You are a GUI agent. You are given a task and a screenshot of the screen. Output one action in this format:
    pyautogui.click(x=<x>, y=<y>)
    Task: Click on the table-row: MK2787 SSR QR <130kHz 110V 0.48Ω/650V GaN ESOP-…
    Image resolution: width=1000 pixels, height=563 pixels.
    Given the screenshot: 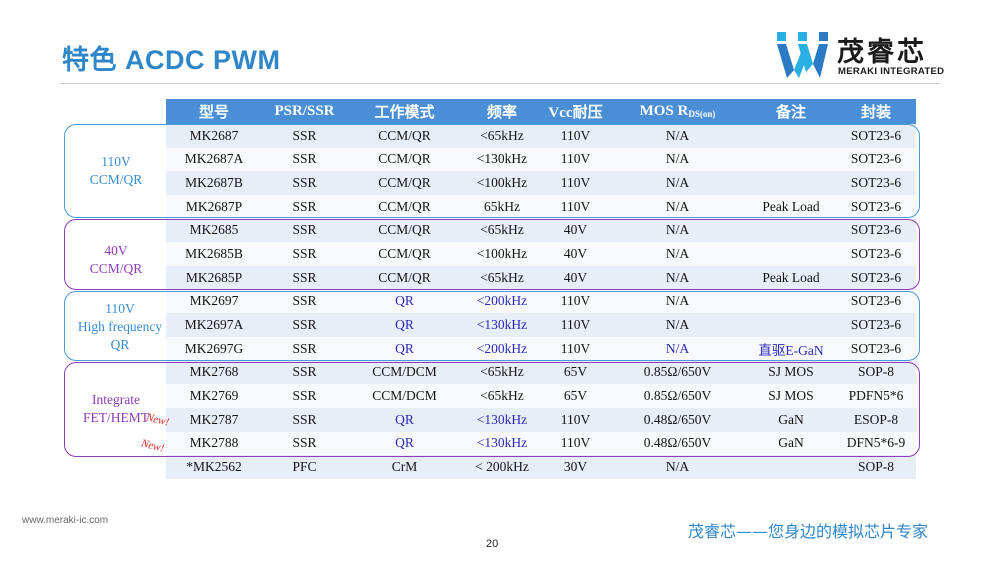 What is the action you would take?
    pyautogui.click(x=541, y=419)
    